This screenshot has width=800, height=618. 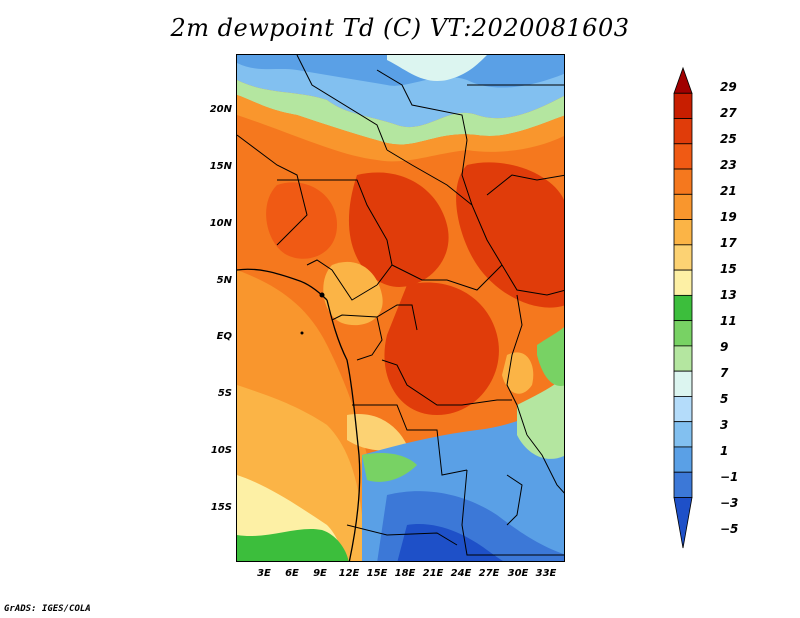 What do you see at coordinates (728, 191) in the screenshot?
I see `colorbar-label-21: 21` at bounding box center [728, 191].